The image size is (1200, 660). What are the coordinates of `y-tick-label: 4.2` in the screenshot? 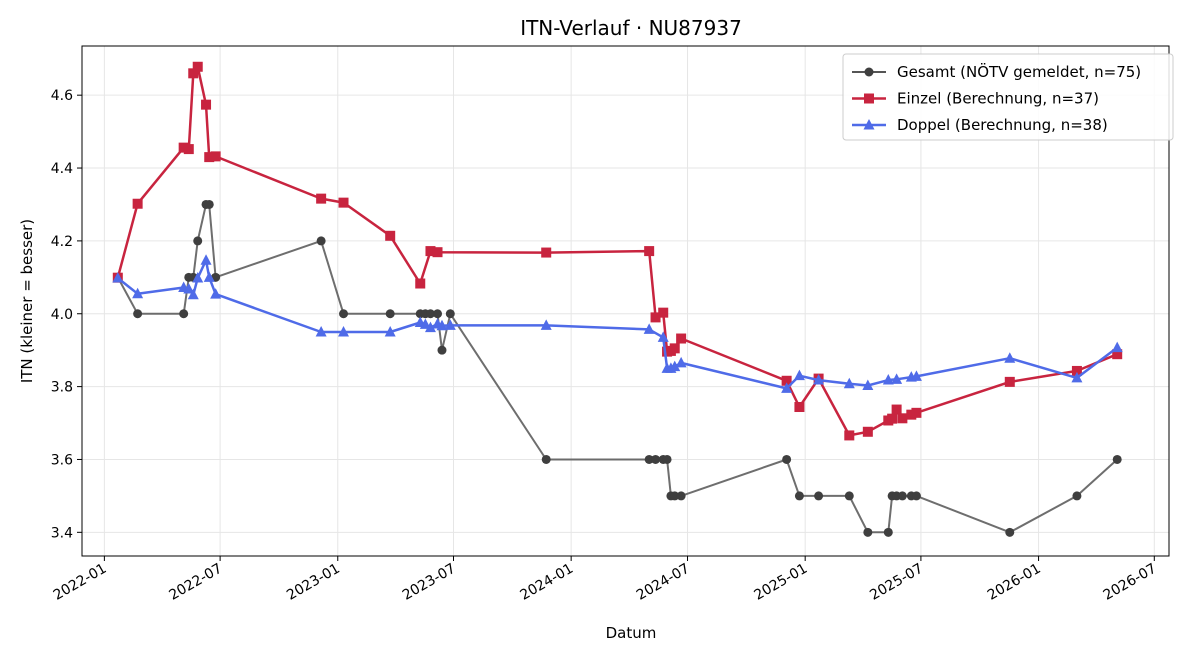 It's located at (62, 242).